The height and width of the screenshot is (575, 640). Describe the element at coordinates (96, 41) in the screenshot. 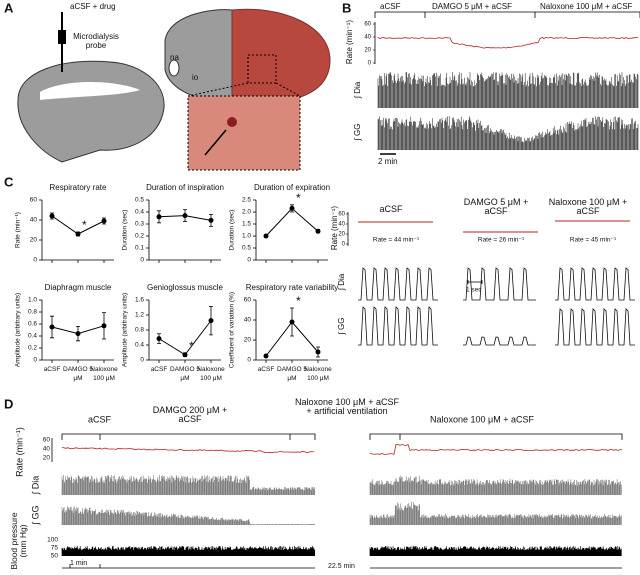

I see `probe-name: Microdialysis probe` at that location.